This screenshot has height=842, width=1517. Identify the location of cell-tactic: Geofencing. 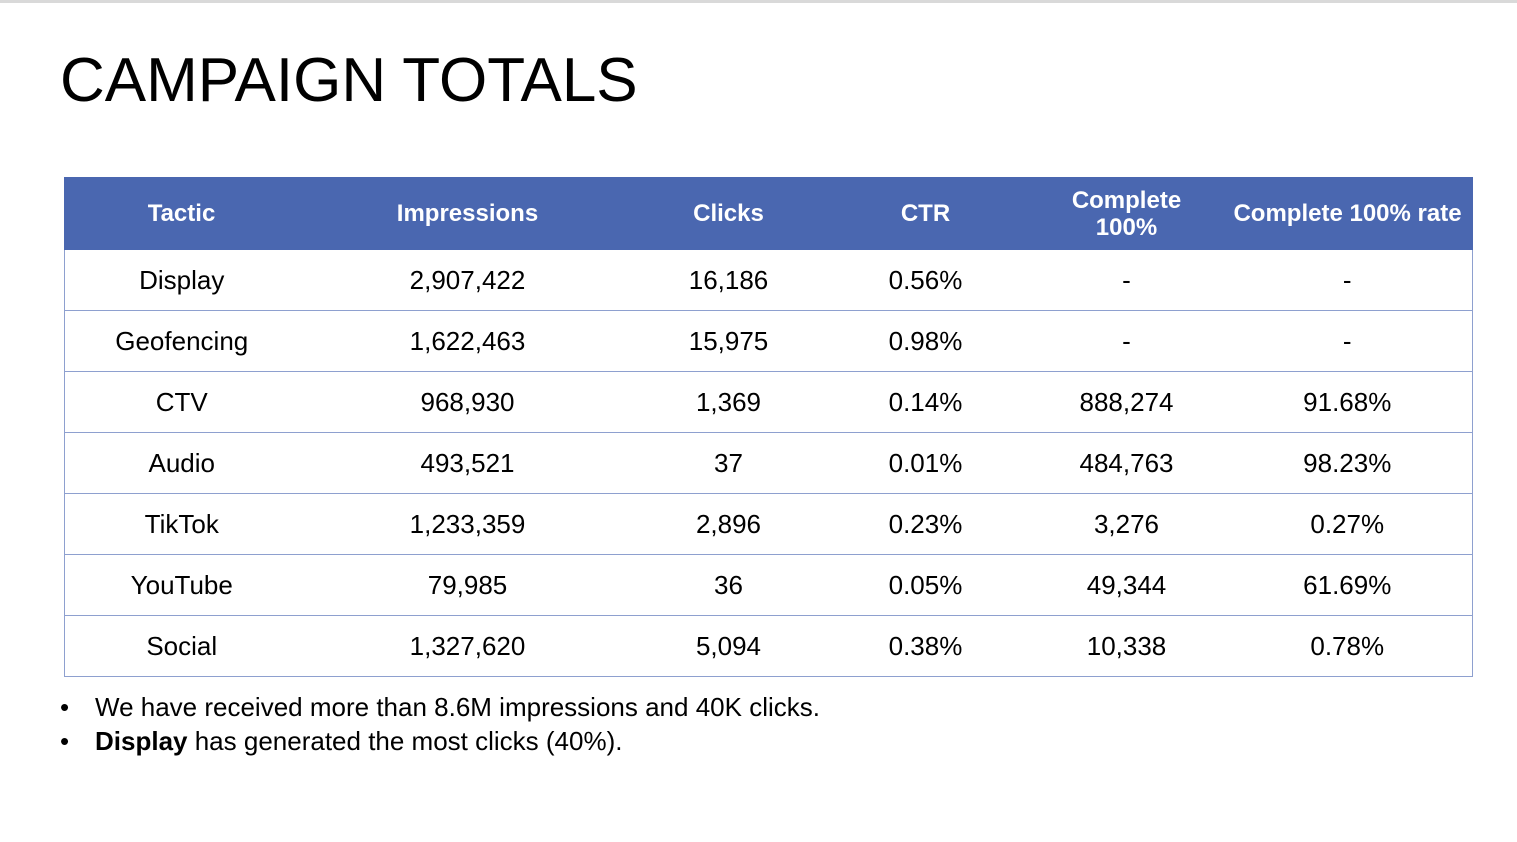
(181, 341).